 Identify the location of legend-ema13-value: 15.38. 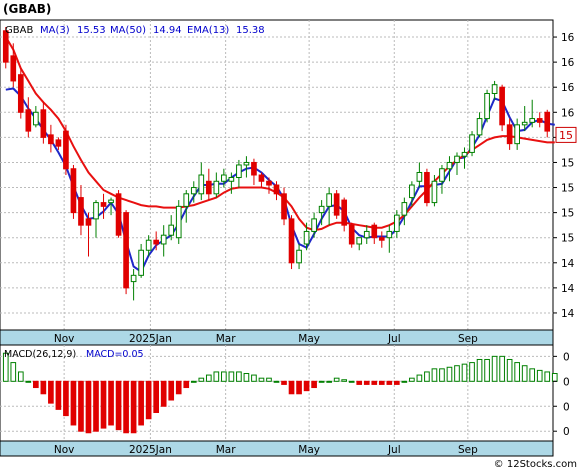
(250, 30).